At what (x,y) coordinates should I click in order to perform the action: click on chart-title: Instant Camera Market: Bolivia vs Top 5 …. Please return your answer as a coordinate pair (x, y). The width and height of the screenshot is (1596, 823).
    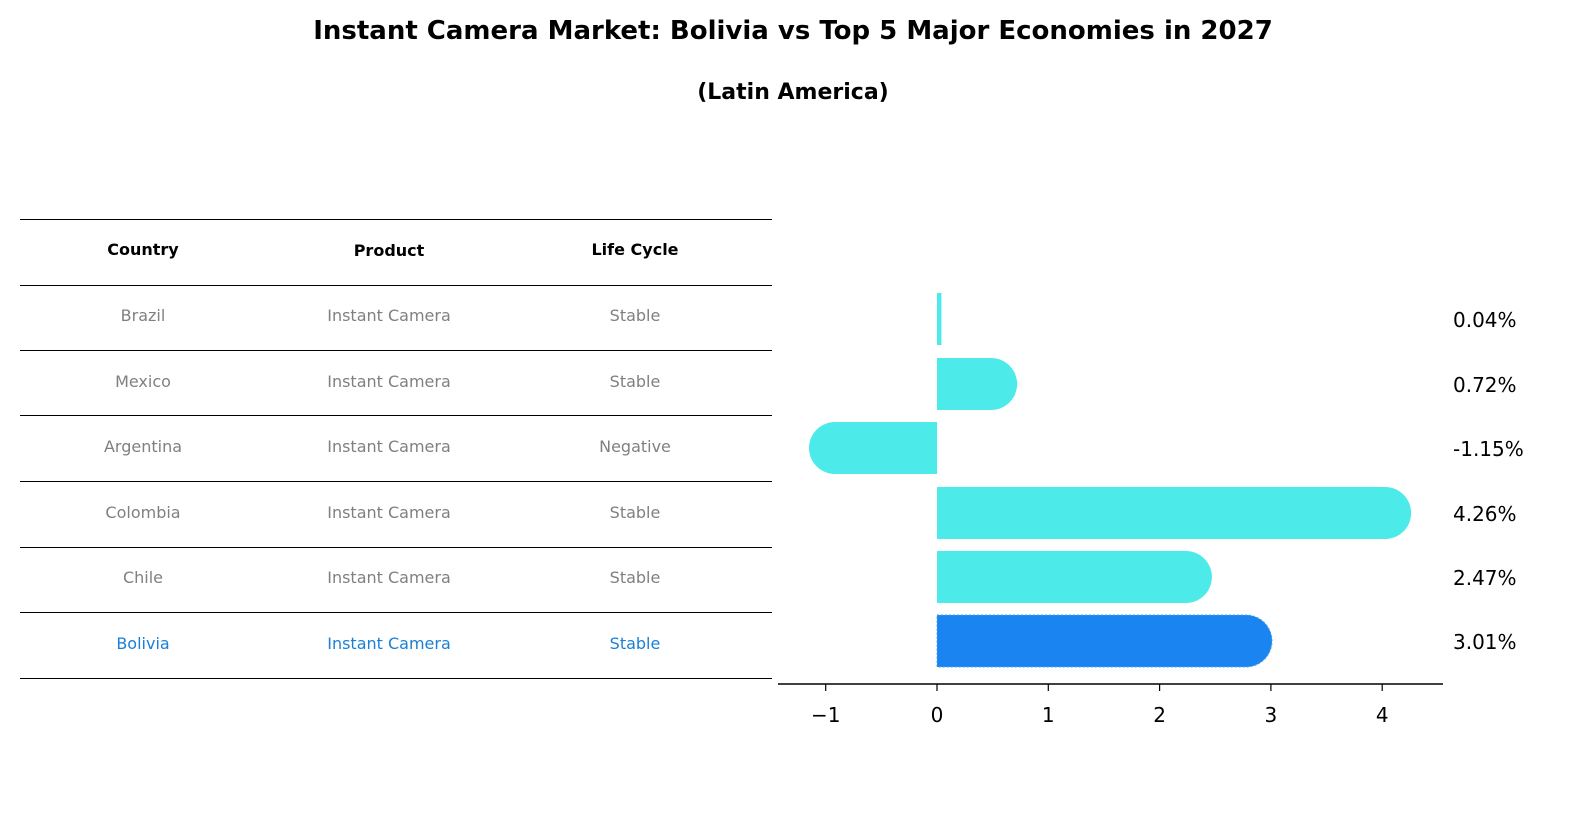
    Looking at the image, I should click on (793, 31).